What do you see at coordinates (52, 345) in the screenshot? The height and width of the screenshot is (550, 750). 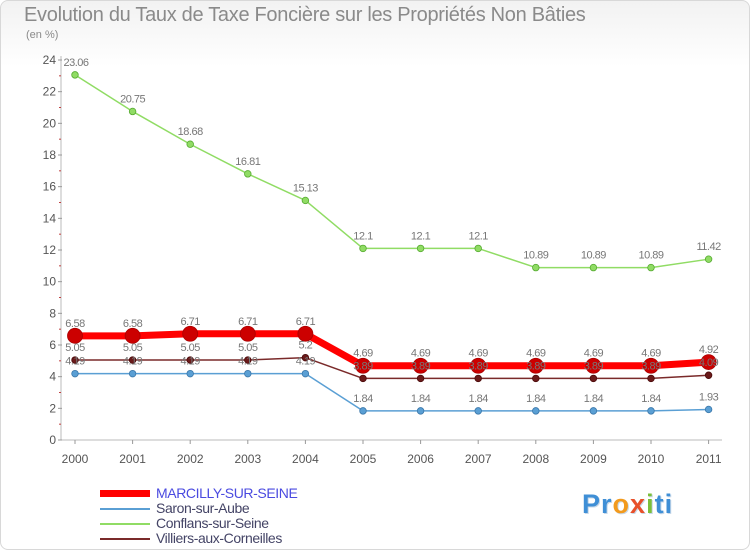 I see `y-tick-label: 6` at bounding box center [52, 345].